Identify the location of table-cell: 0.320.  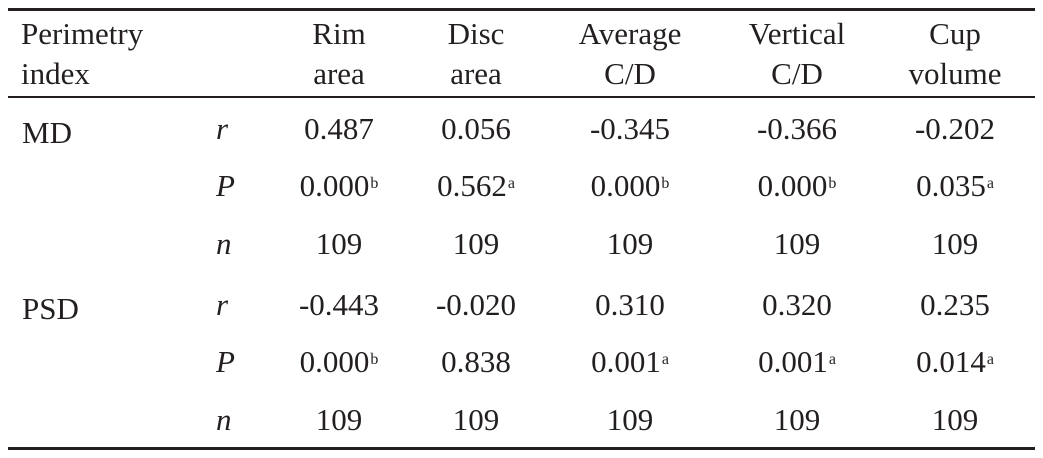
(797, 305).